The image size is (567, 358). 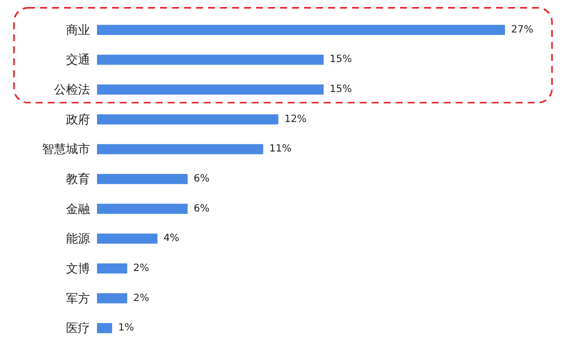 What do you see at coordinates (72, 89) in the screenshot?
I see `y-tick-label: 公检法` at bounding box center [72, 89].